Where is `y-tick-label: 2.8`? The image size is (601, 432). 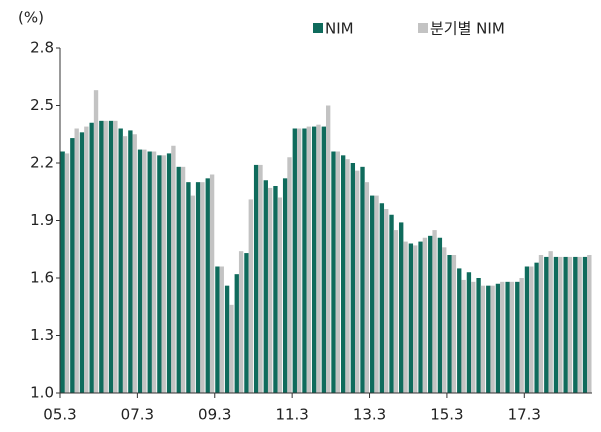
y-tick-label: 2.8 is located at coordinates (42, 48).